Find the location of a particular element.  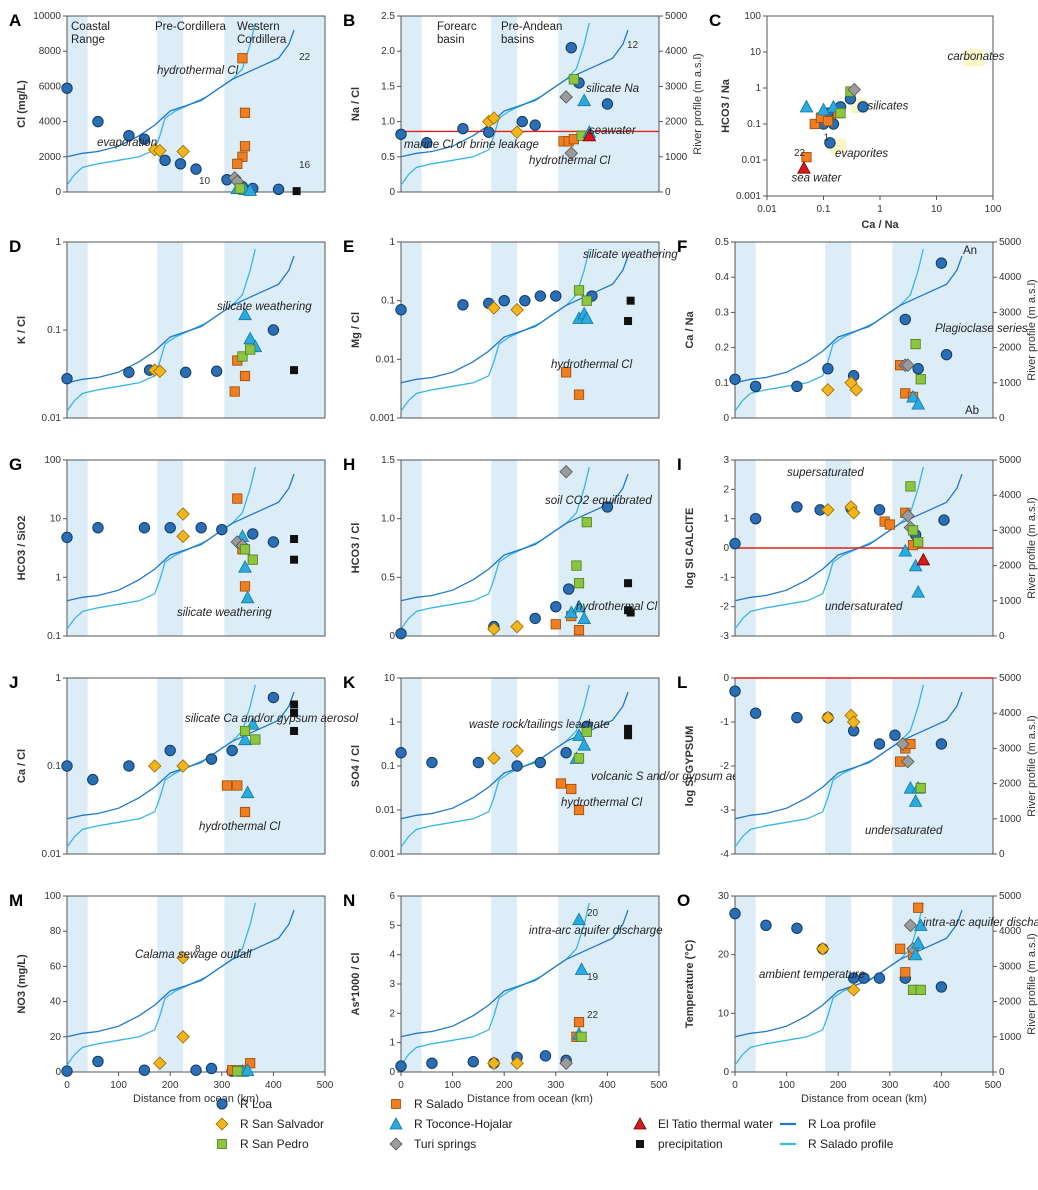

y-tick-label: 10 is located at coordinates (390, 678).